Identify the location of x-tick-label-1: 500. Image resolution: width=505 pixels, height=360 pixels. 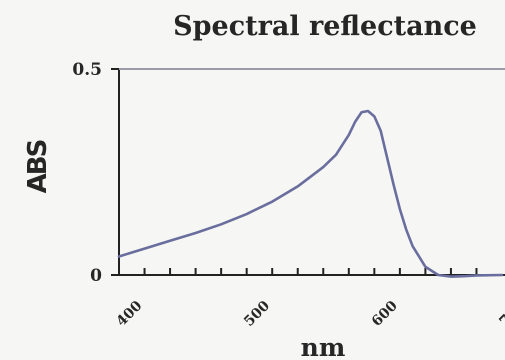
(257, 314).